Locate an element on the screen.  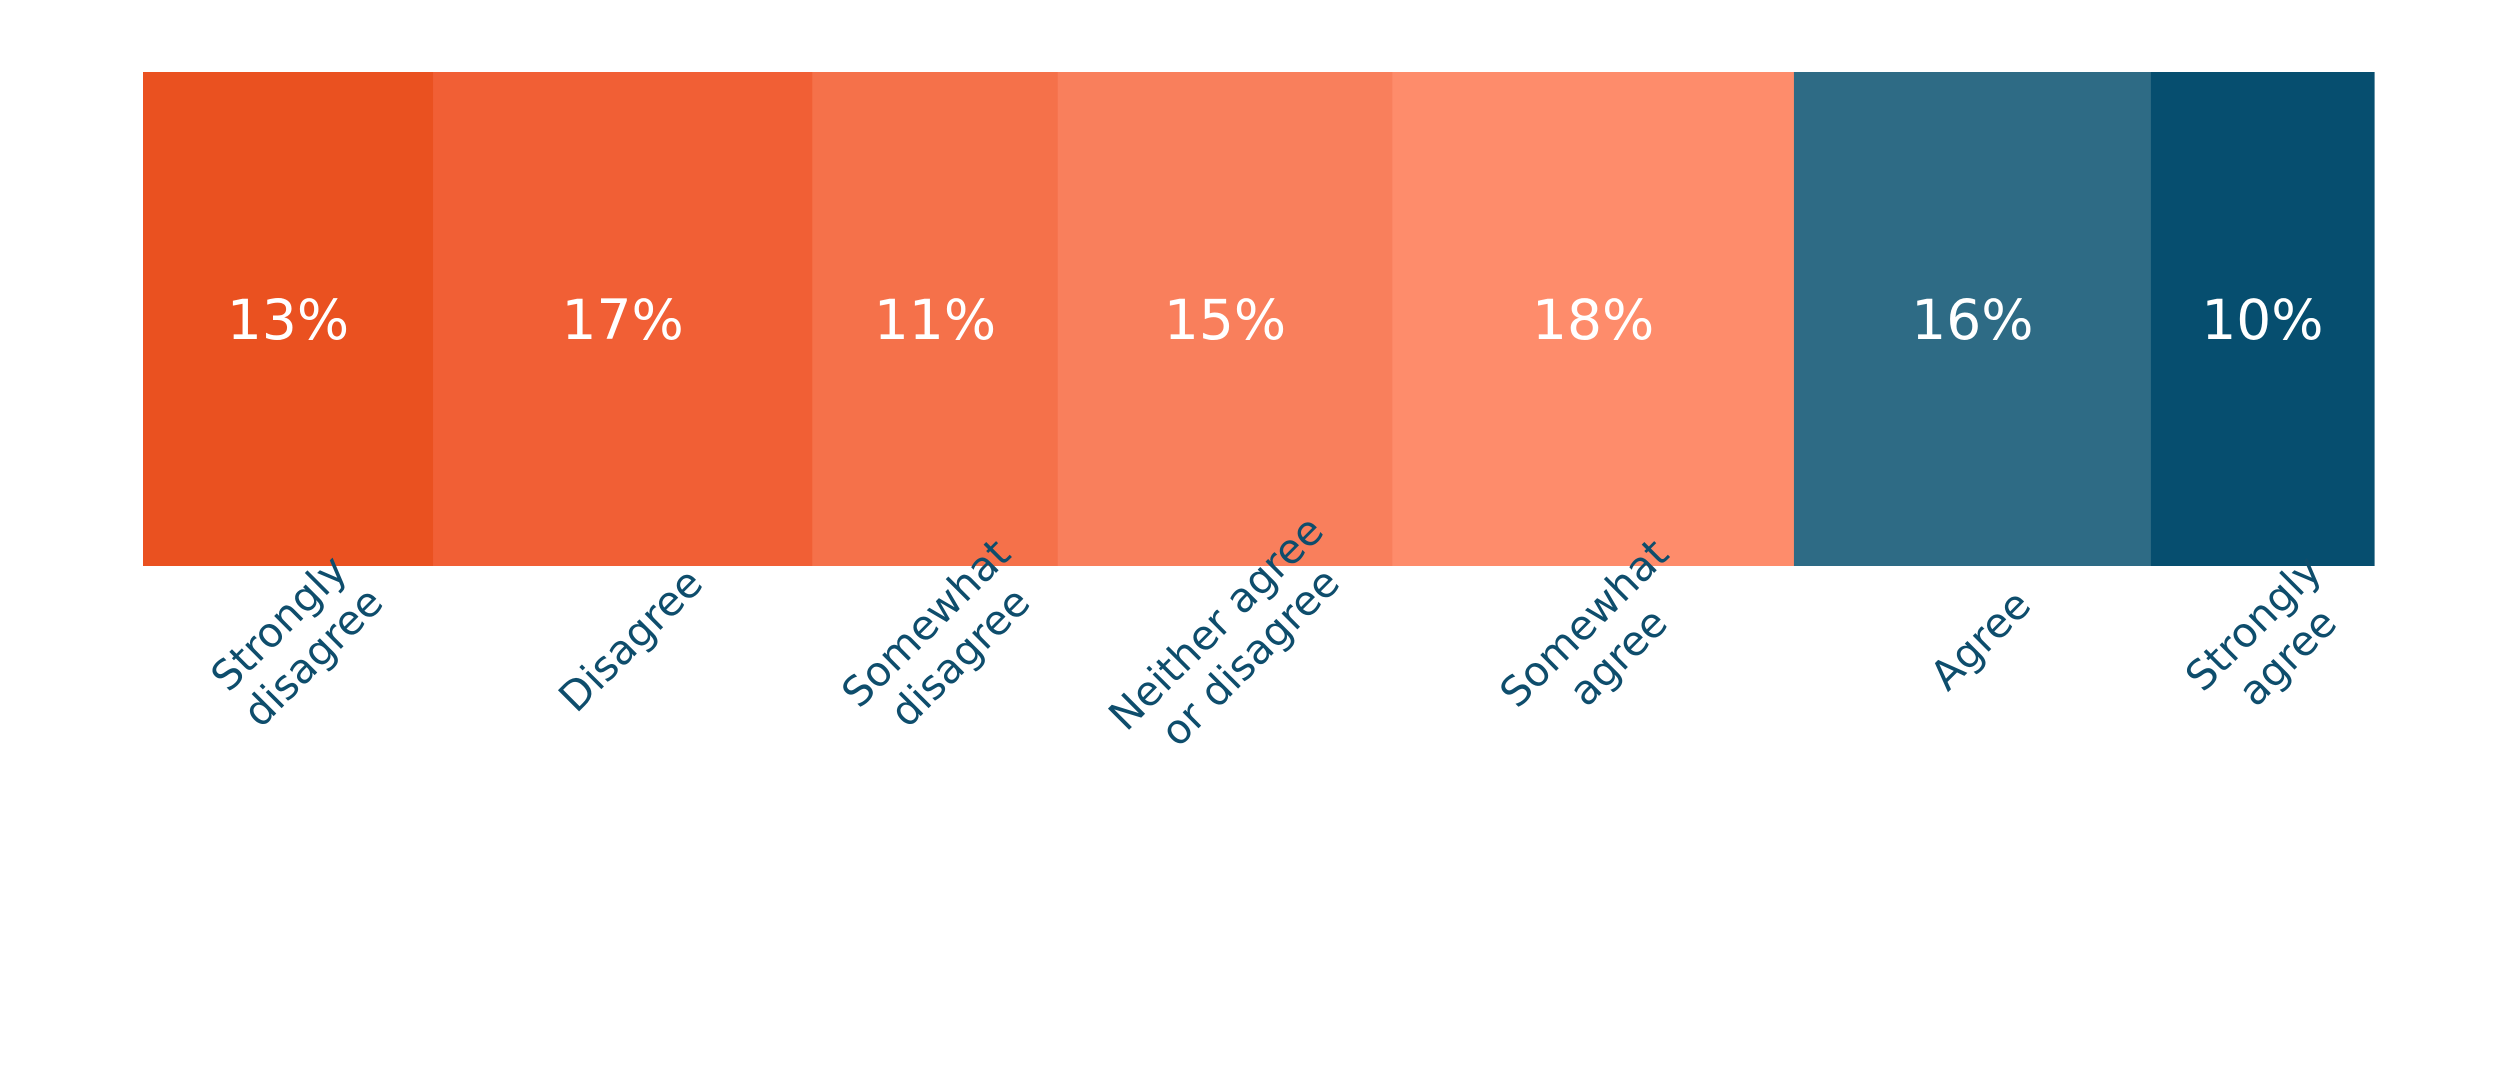
data-label: 16% is located at coordinates (1972, 320).